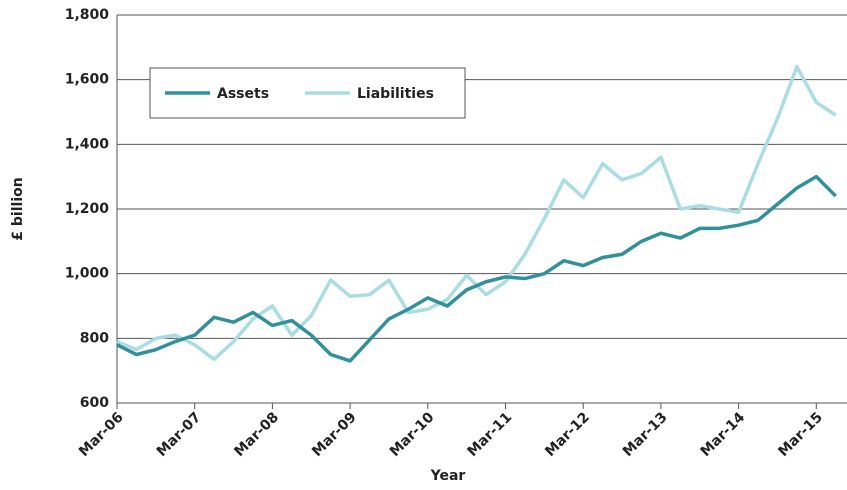 This screenshot has height=490, width=847. Describe the element at coordinates (87, 144) in the screenshot. I see `y-tick-label: 1,400` at that location.